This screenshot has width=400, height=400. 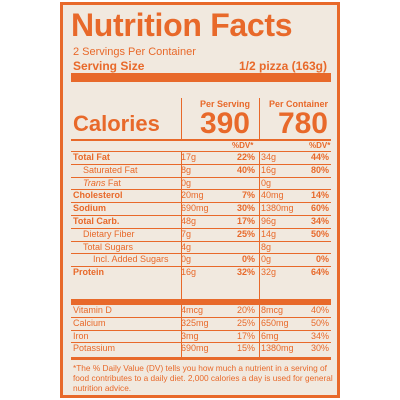 What do you see at coordinates (201, 233) in the screenshot?
I see `nutrient-row: Dietary Fiber 7g 25% 14g 50%` at bounding box center [201, 233].